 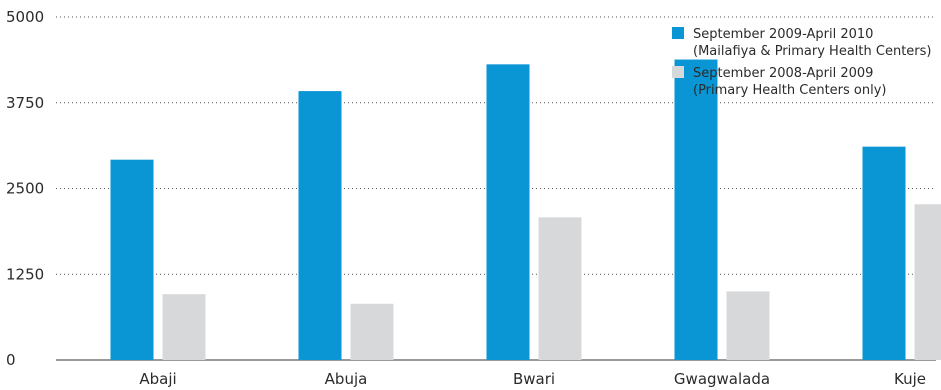 I want to click on bar-series-2009-2010-abuja, so click(x=320, y=225).